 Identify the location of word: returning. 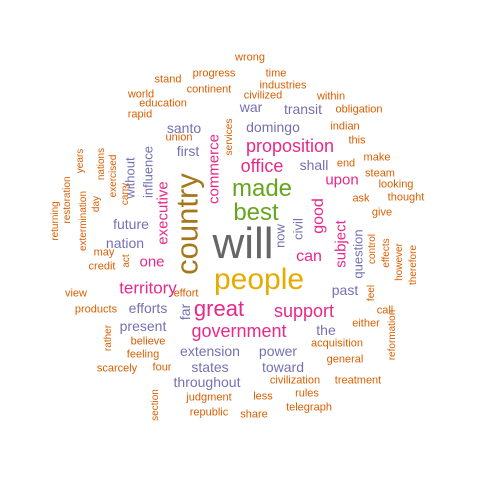
(55, 221).